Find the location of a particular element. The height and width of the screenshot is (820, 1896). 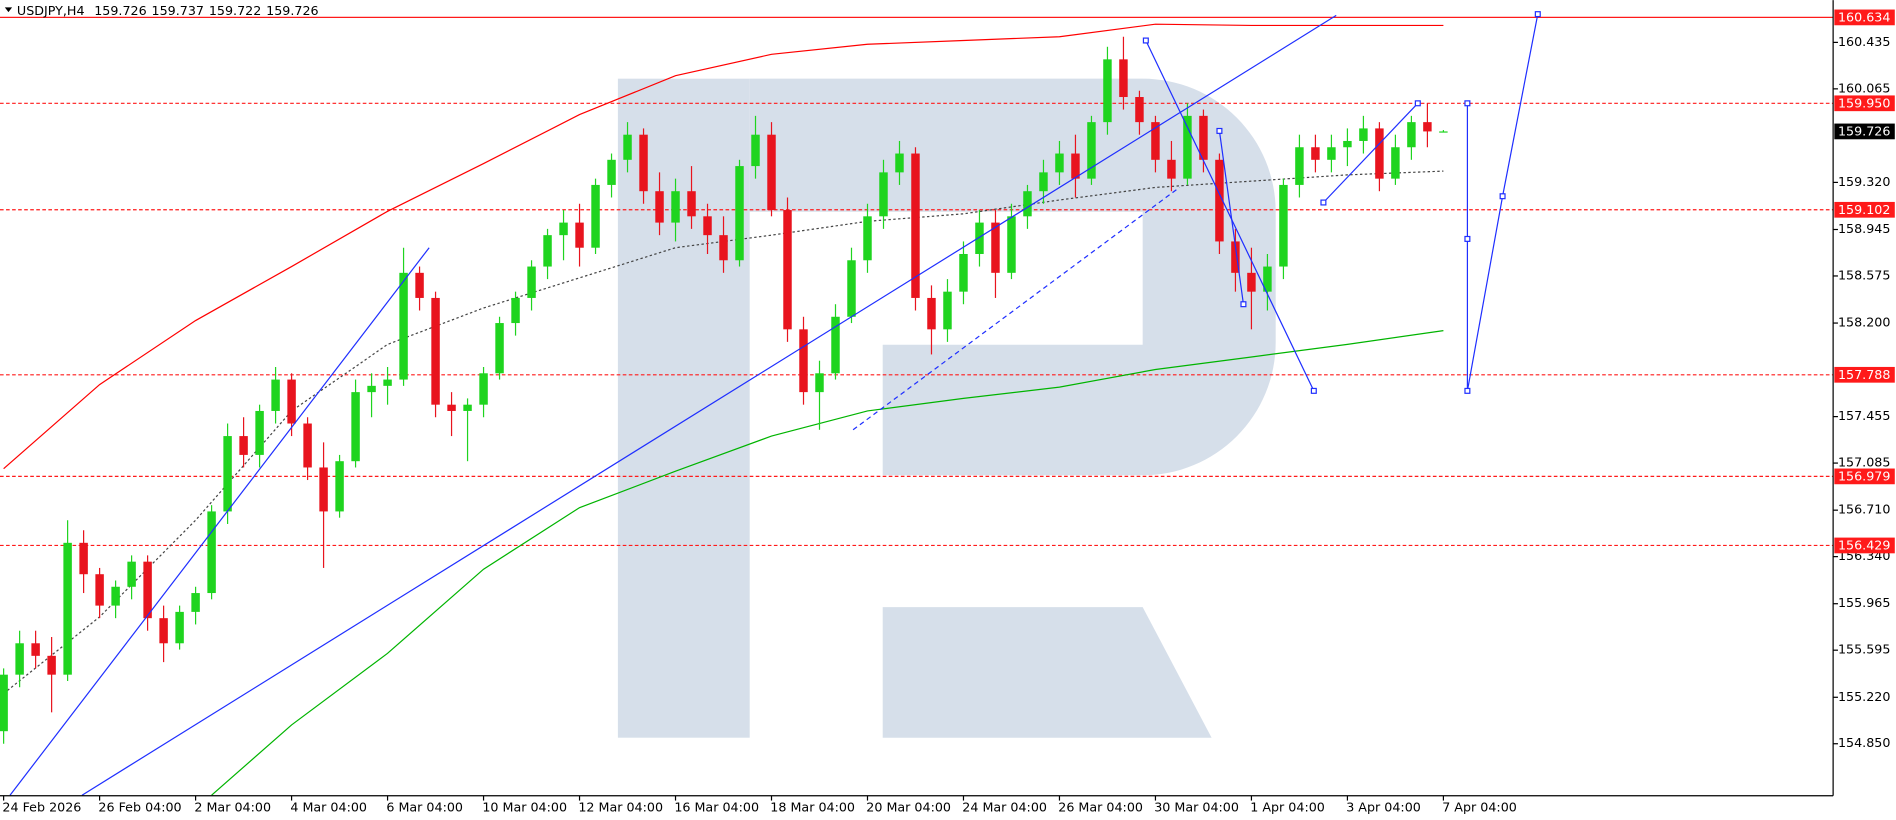

level-label: 160.634 is located at coordinates (1864, 17).